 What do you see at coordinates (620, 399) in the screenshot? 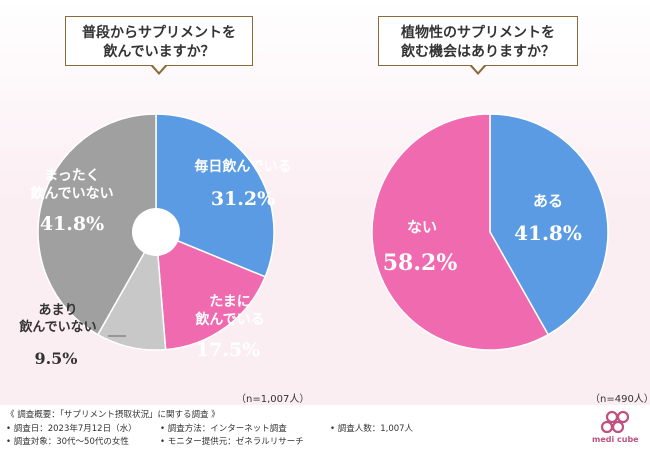
I see `chart-2-sample-size: （n=490人）` at bounding box center [620, 399].